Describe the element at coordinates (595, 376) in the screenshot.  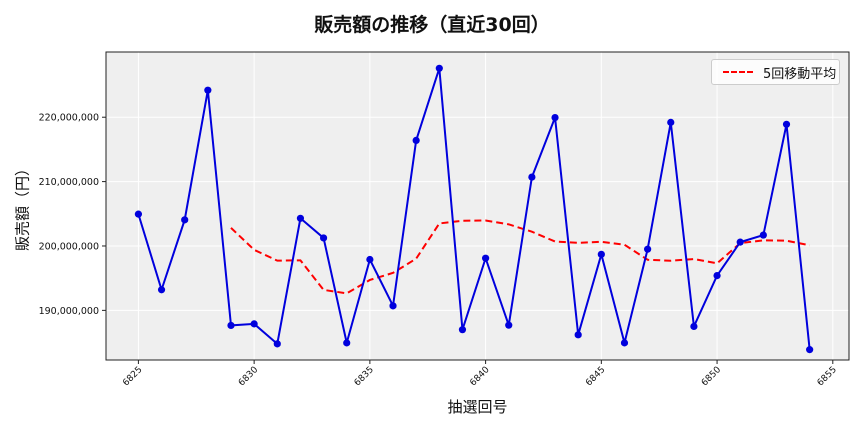
I see `x-tick-label: 6845` at that location.